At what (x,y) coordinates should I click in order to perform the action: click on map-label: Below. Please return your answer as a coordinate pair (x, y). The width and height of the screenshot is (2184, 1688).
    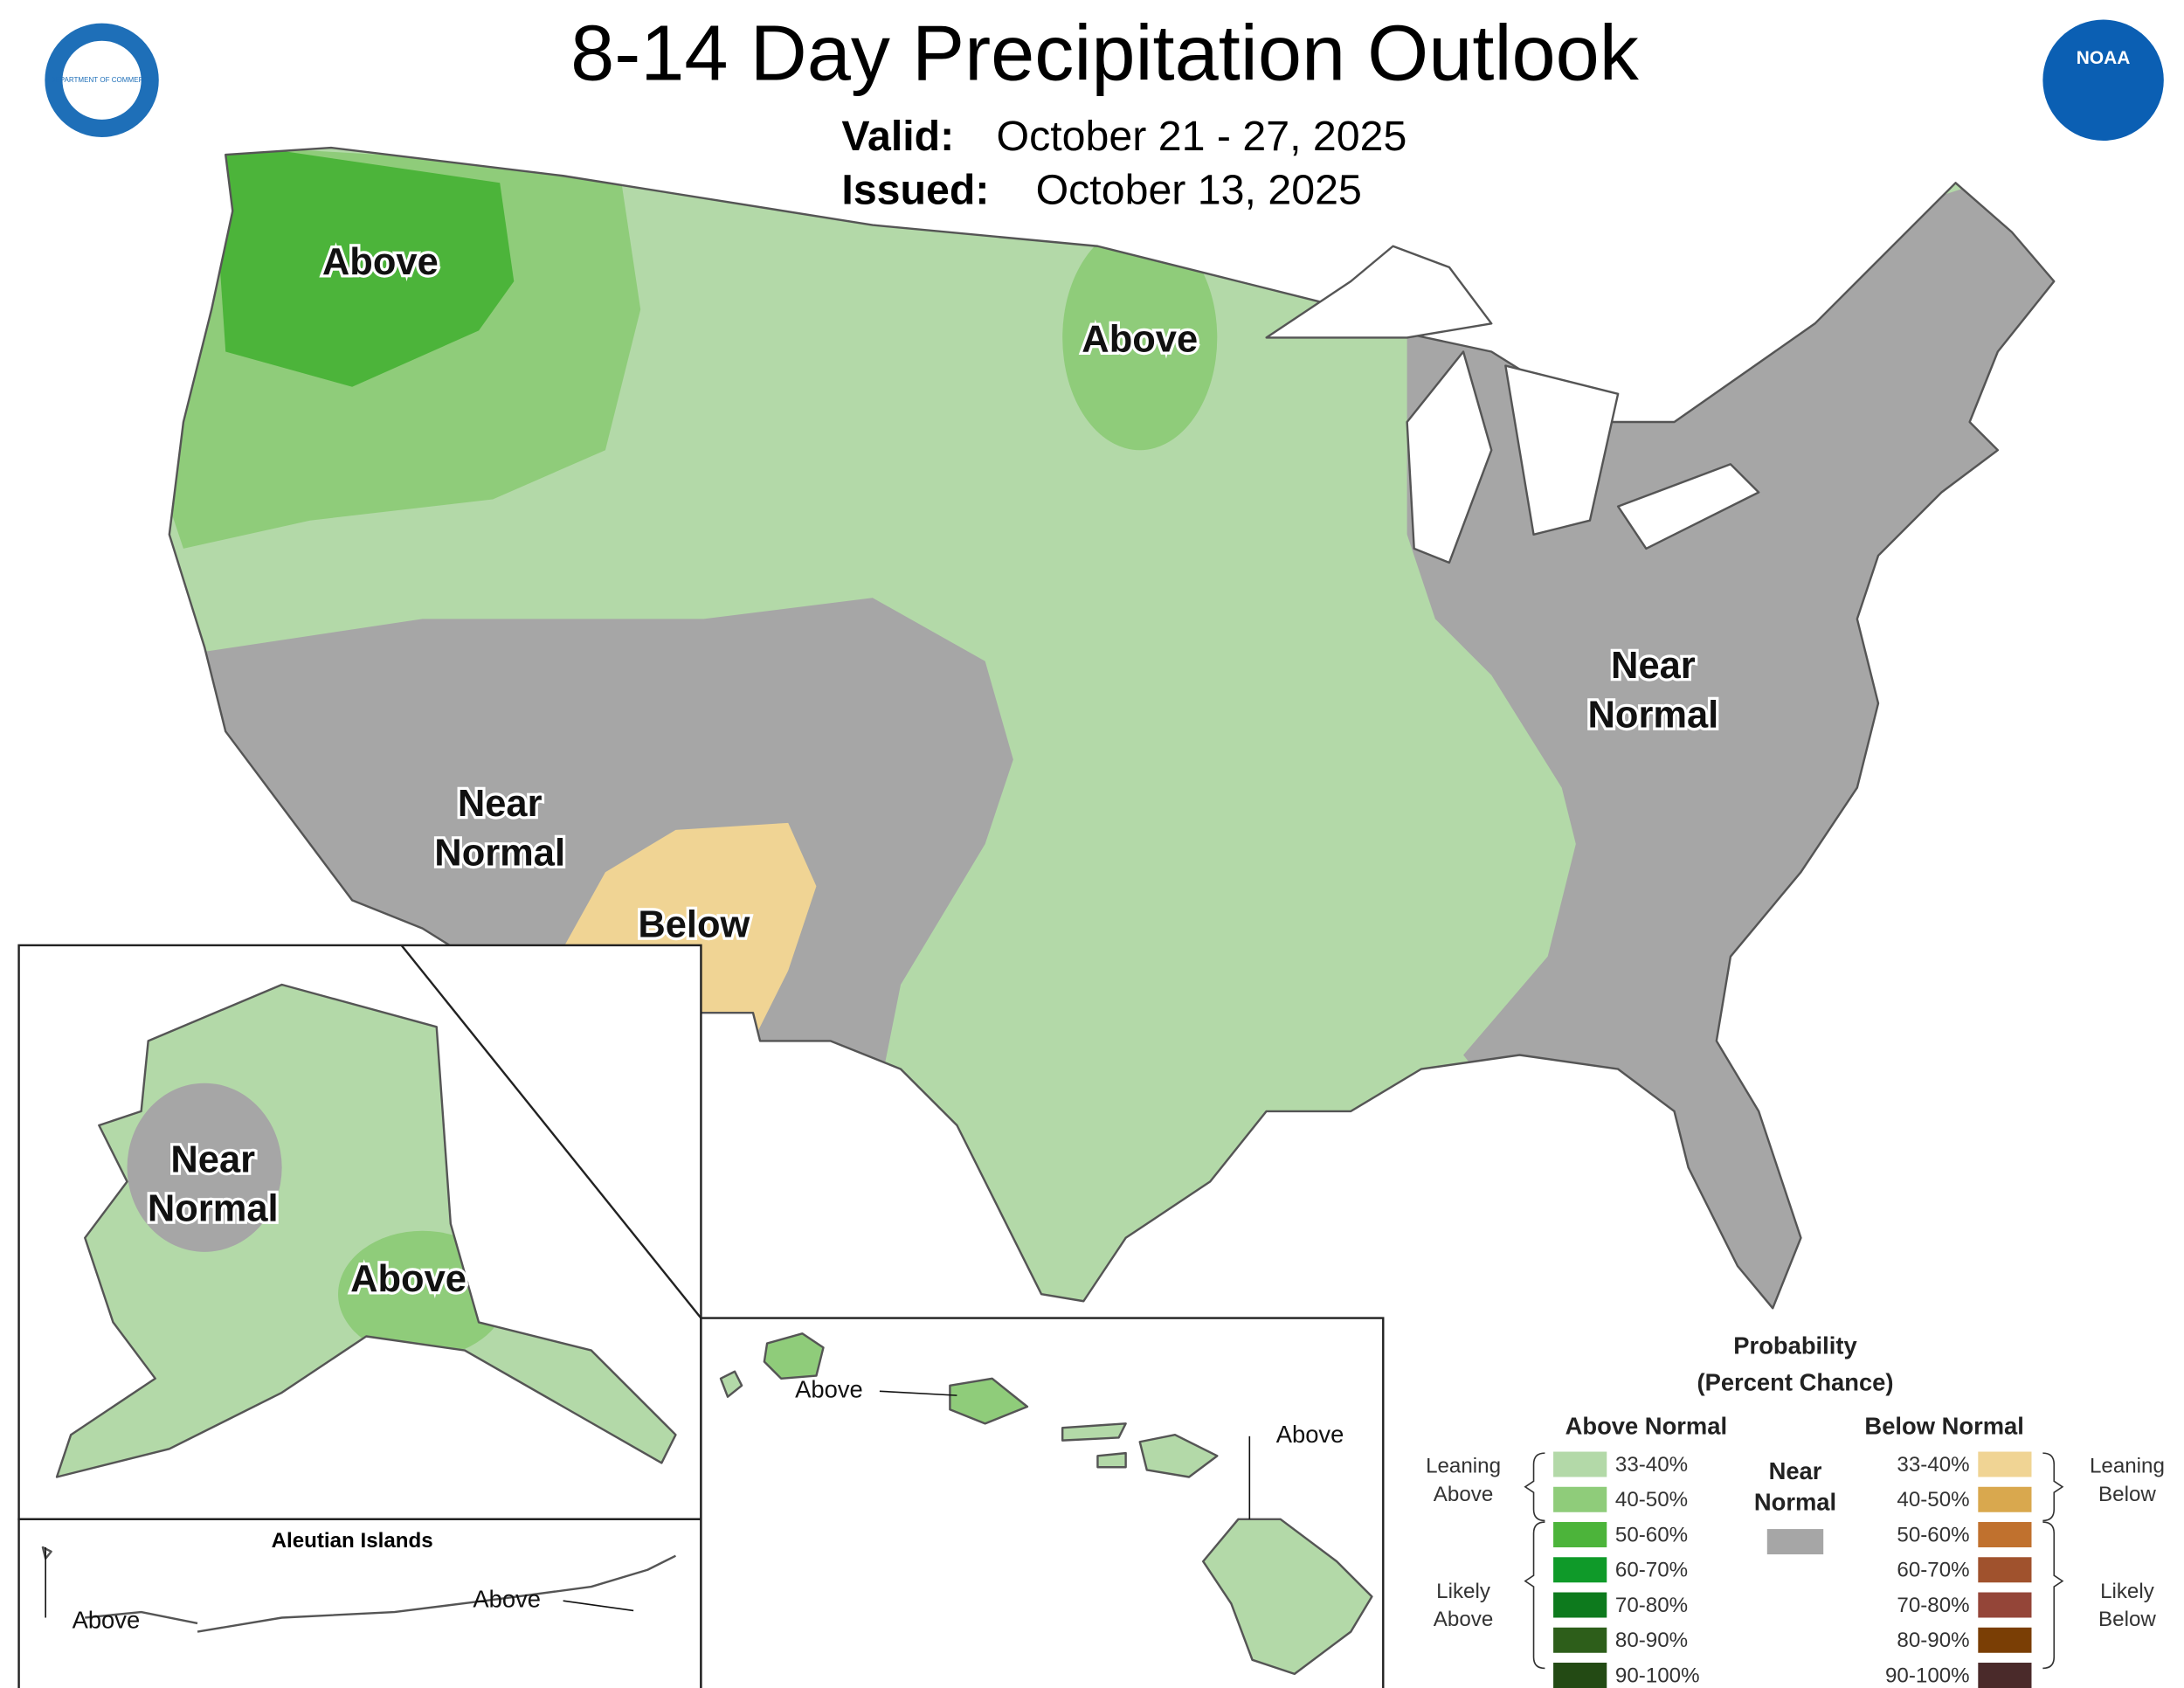
    Looking at the image, I should click on (694, 924).